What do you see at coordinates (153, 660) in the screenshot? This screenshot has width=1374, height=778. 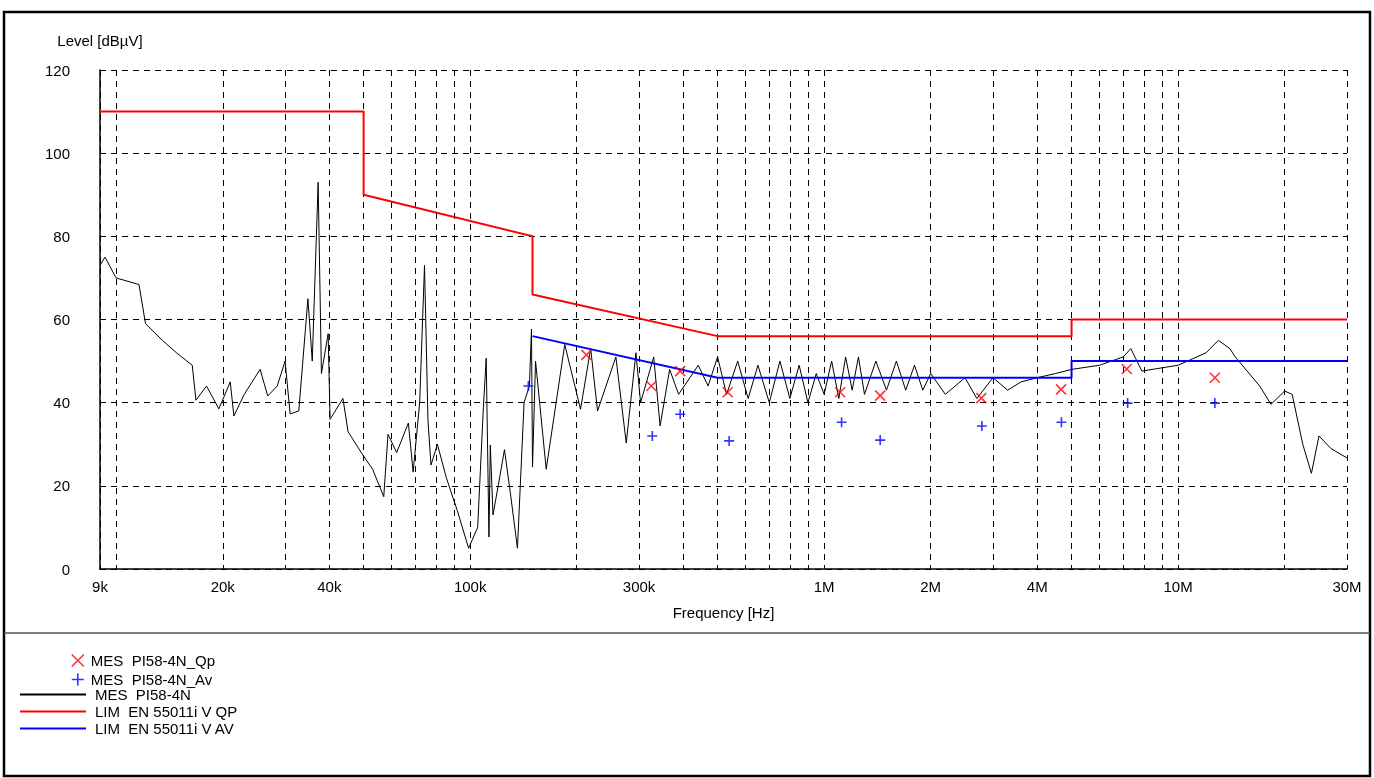 I see `legend-label: MES PI58-4N_Qp` at bounding box center [153, 660].